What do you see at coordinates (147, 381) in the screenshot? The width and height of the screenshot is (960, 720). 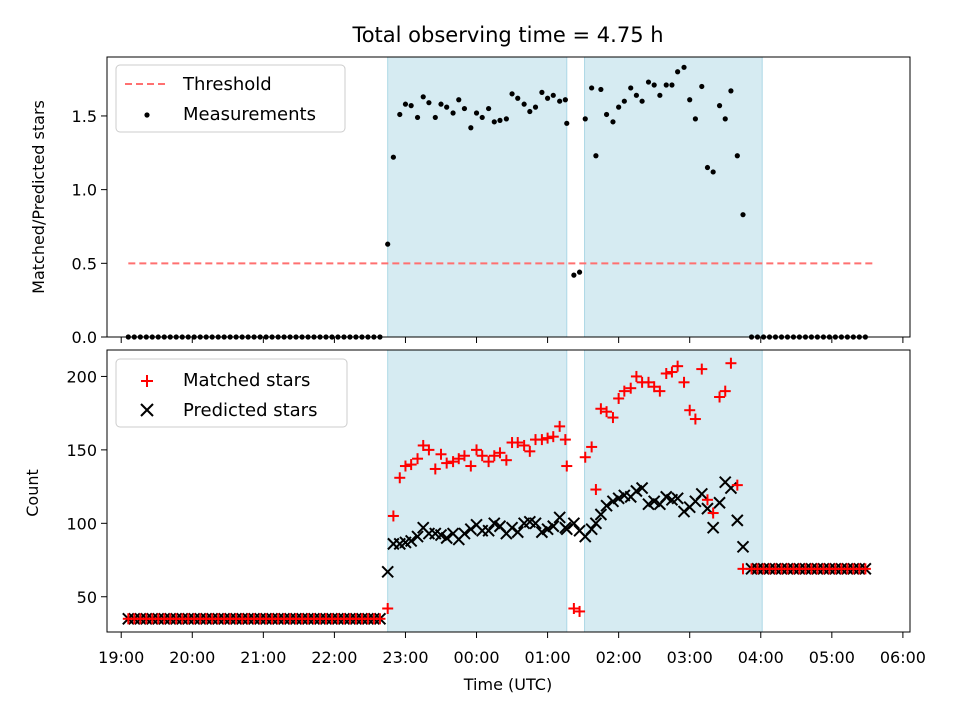 I see `legend-matched-swatch` at bounding box center [147, 381].